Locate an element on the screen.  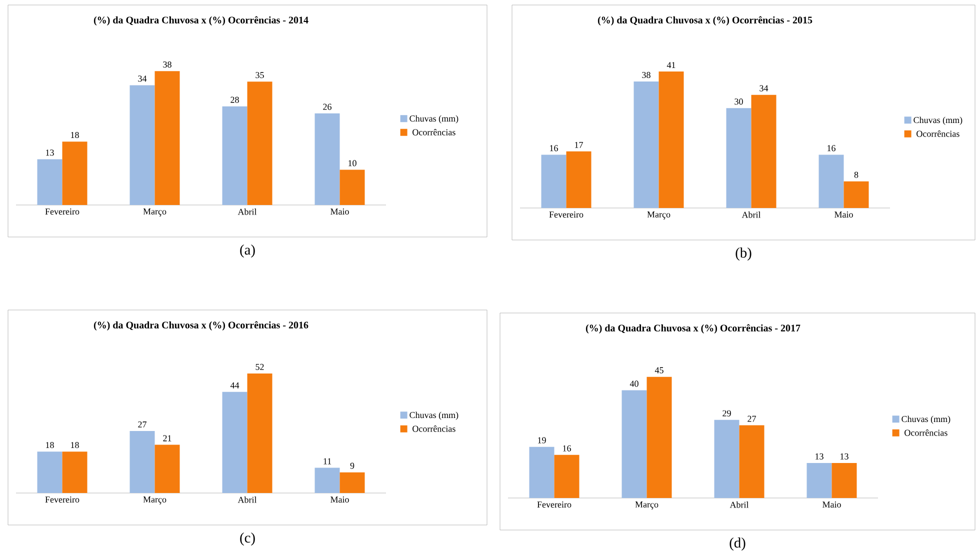
data-label: 10 is located at coordinates (352, 163).